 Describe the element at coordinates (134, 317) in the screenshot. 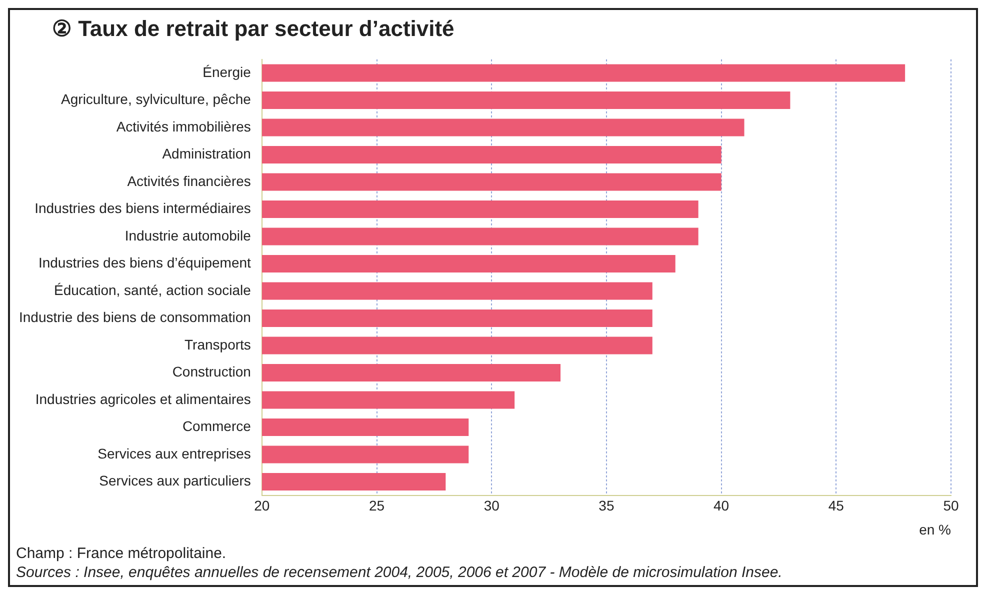

I see `y-tick-label: Industrie des biens de consommation` at that location.